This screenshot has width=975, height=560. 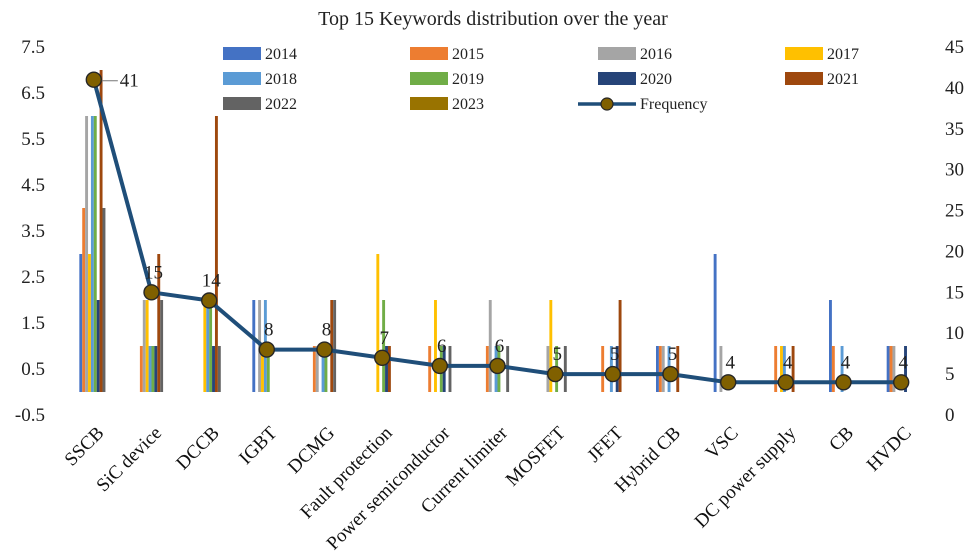 What do you see at coordinates (150, 369) in the screenshot?
I see `bar-2018-sic-device` at bounding box center [150, 369].